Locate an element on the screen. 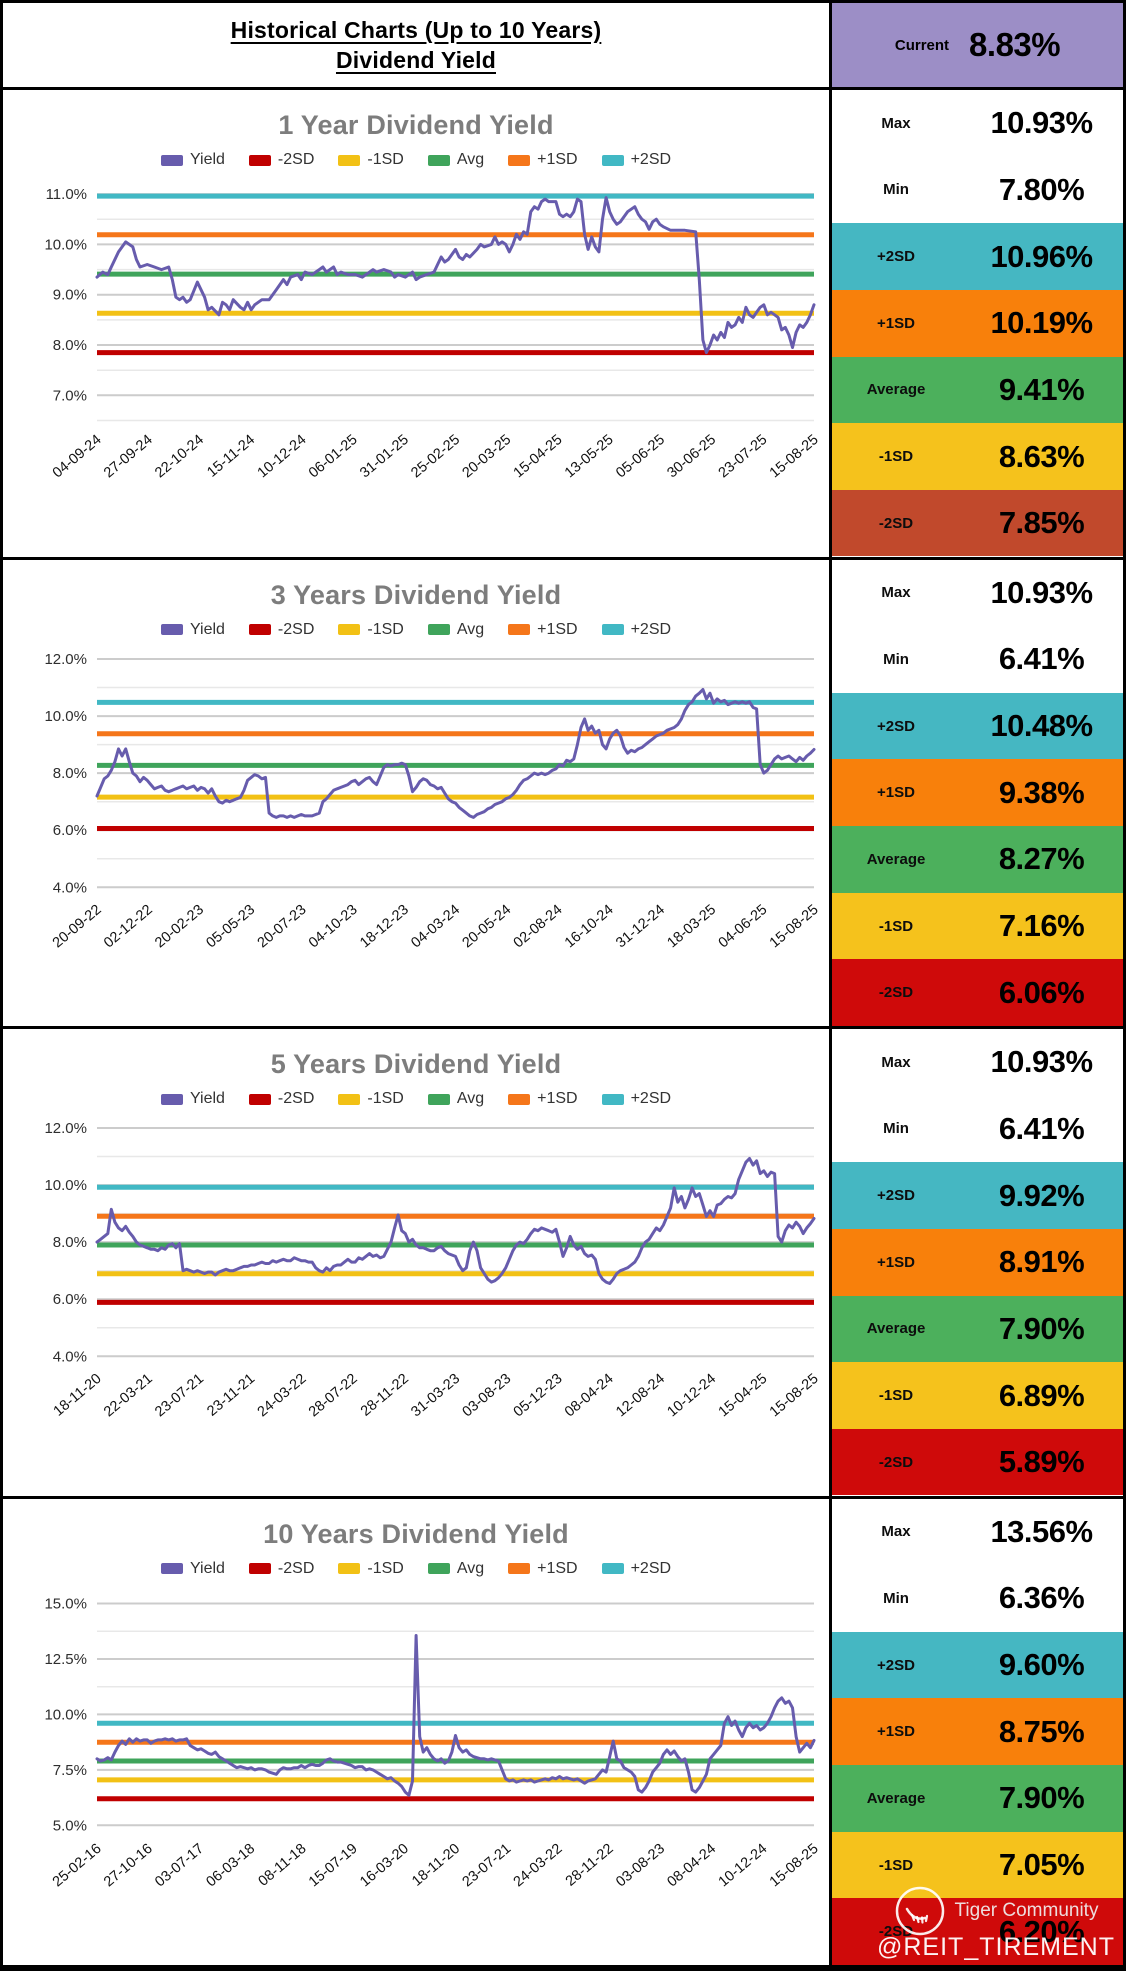 This screenshot has width=1126, height=1971. stat-row-+2sd: +2SD 10.96% is located at coordinates (977, 256).